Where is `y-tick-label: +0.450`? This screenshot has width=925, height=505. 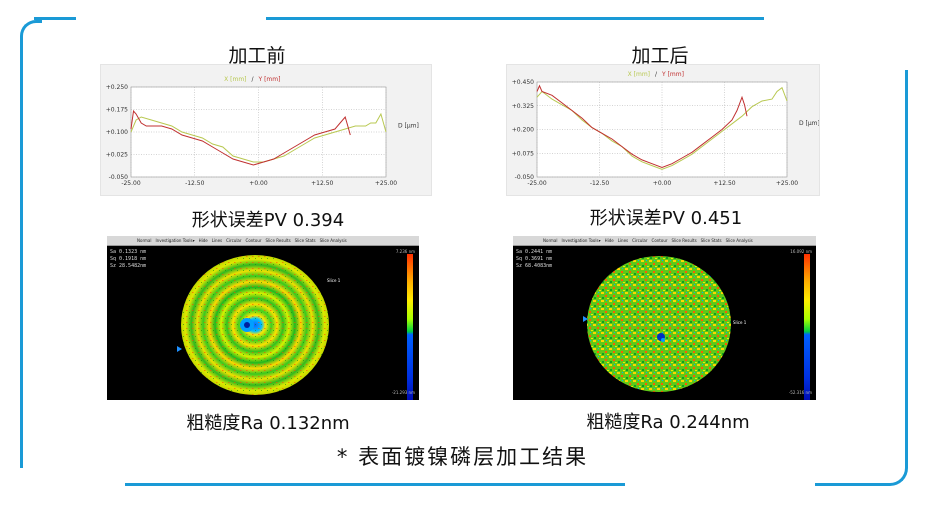
y-tick-label: +0.450 is located at coordinates (523, 82).